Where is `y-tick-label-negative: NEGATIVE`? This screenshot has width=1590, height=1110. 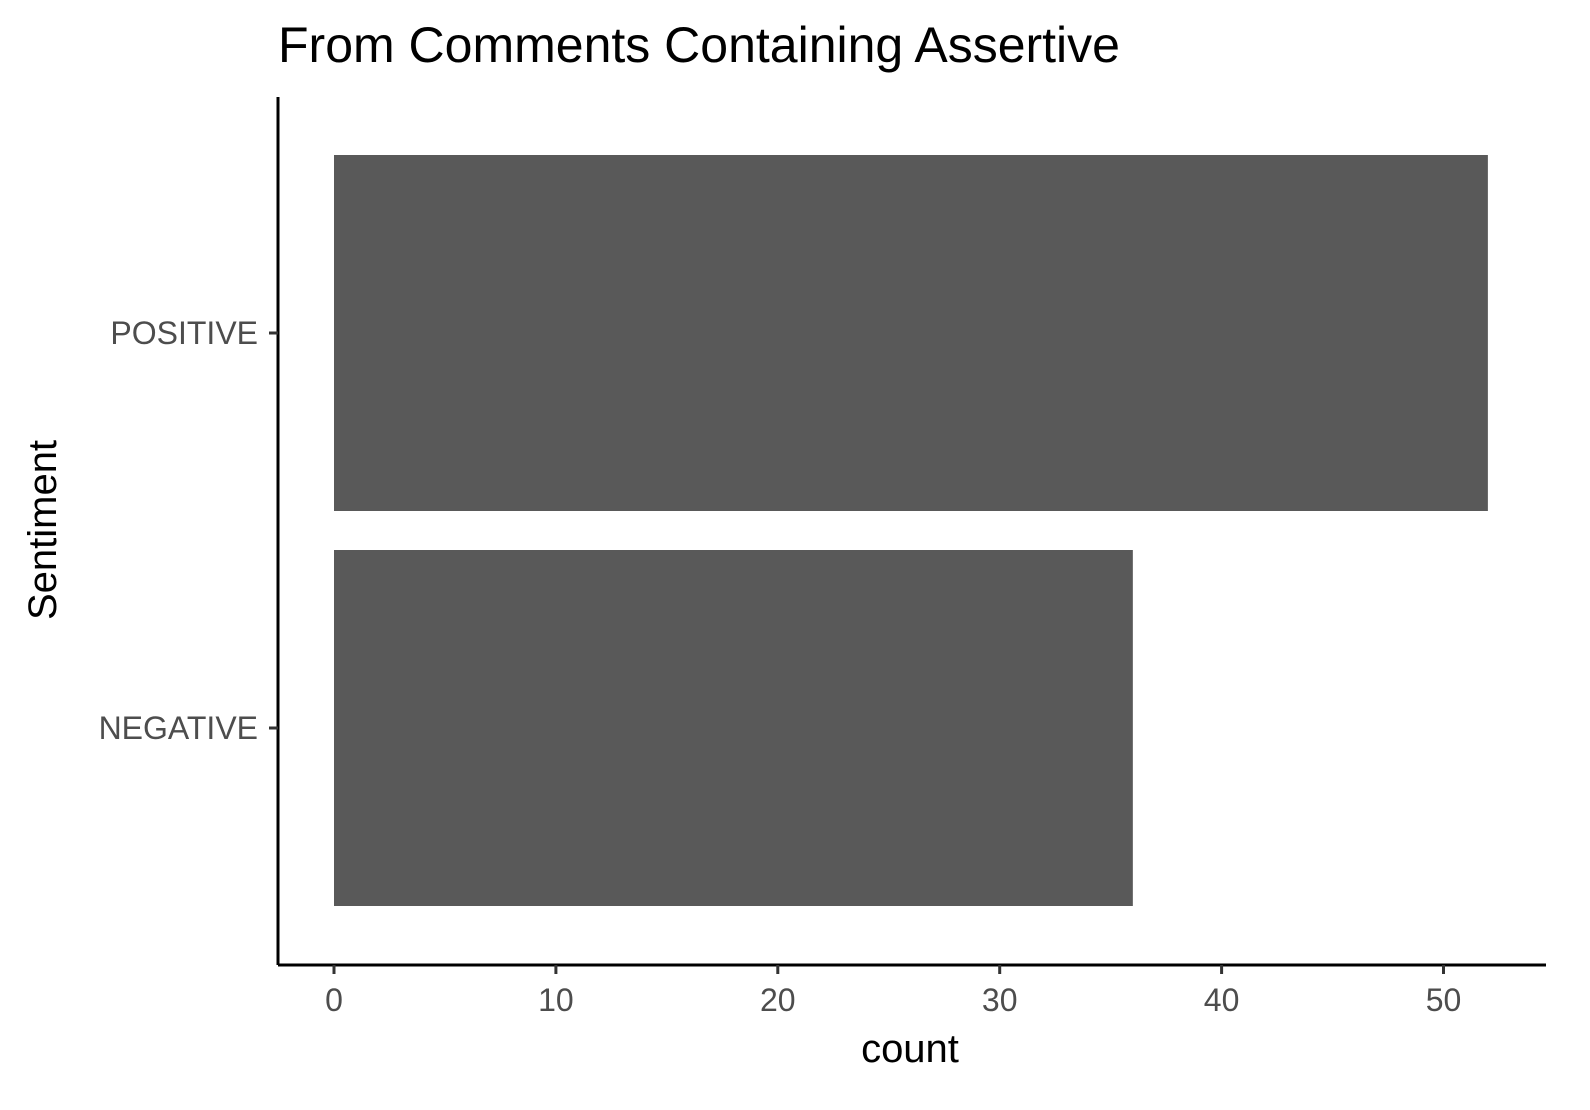
y-tick-label-negative: NEGATIVE is located at coordinates (178, 728).